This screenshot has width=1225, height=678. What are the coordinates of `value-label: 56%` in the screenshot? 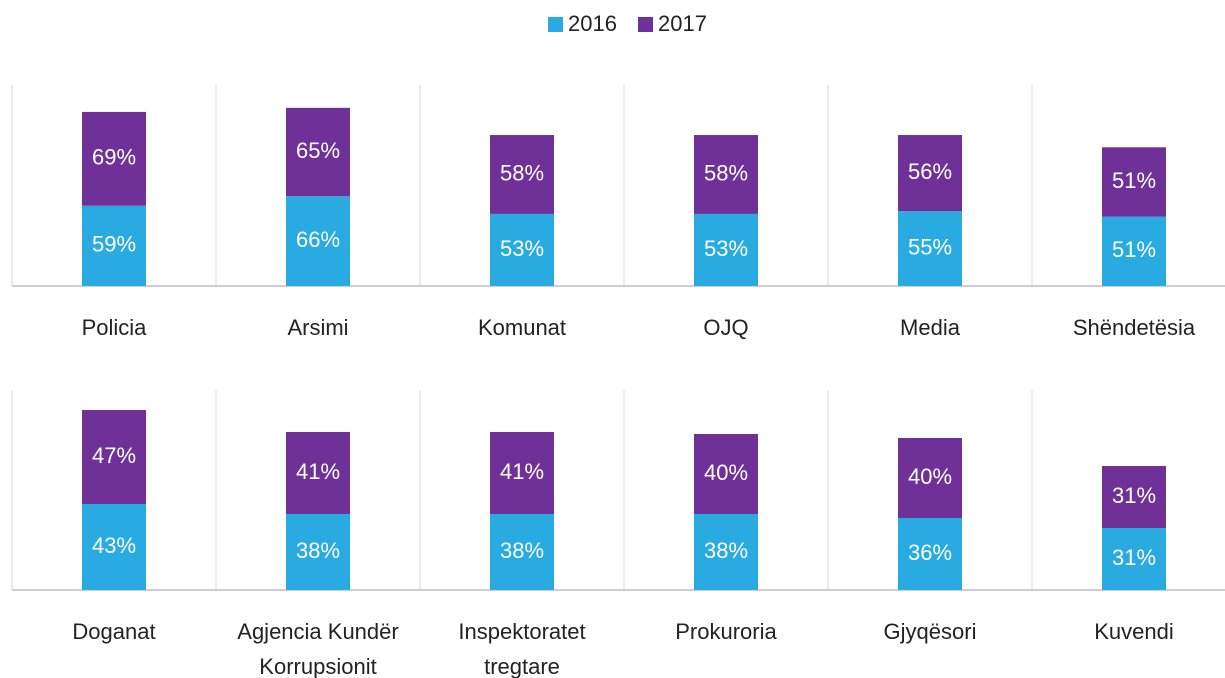 It's located at (930, 171).